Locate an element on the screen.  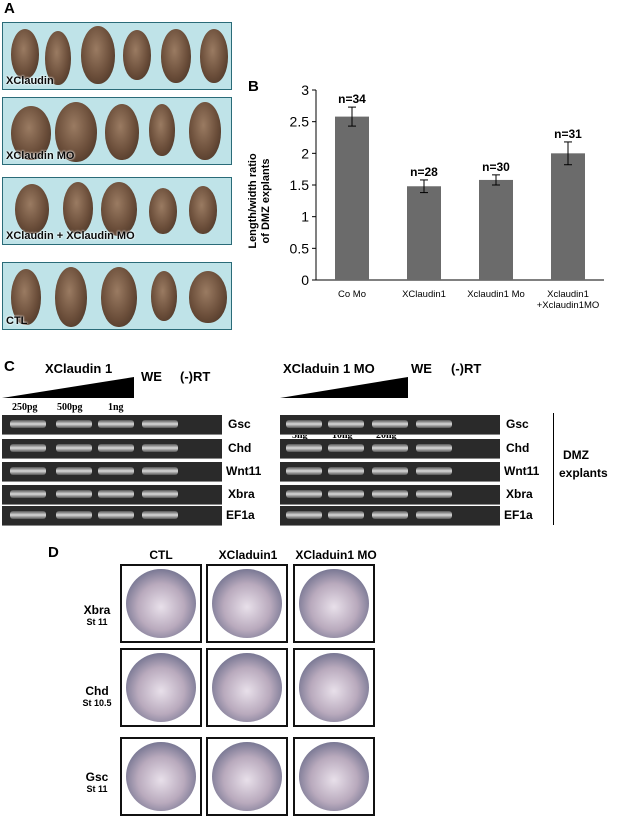
gel-right-chd is located at coordinates (390, 449).